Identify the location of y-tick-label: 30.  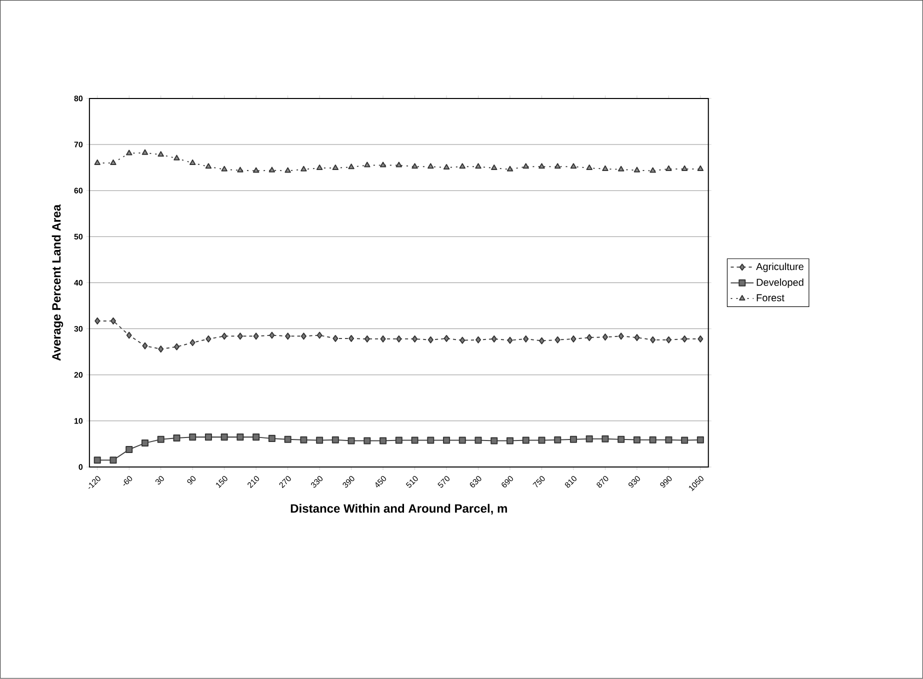
(78, 329).